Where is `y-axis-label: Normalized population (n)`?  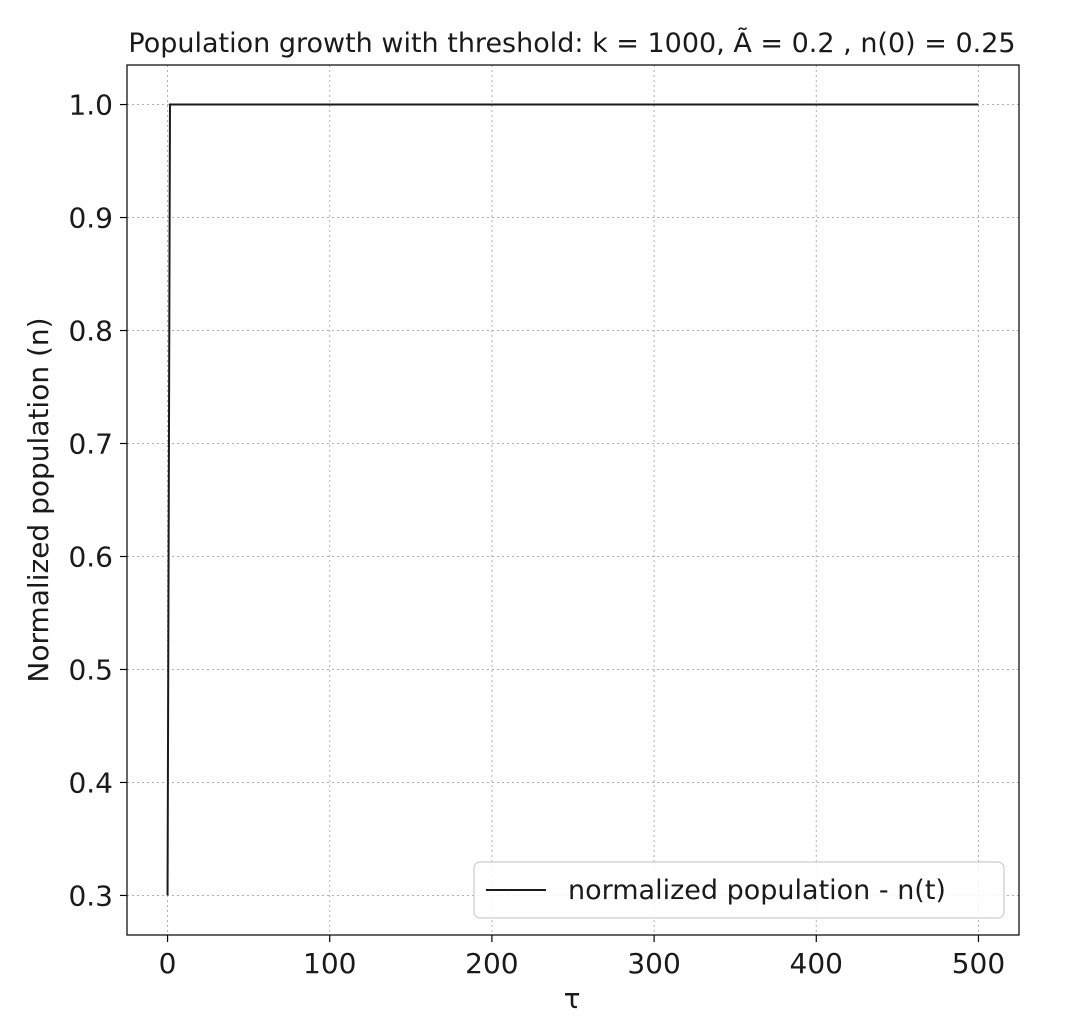 y-axis-label: Normalized population (n) is located at coordinates (38, 499).